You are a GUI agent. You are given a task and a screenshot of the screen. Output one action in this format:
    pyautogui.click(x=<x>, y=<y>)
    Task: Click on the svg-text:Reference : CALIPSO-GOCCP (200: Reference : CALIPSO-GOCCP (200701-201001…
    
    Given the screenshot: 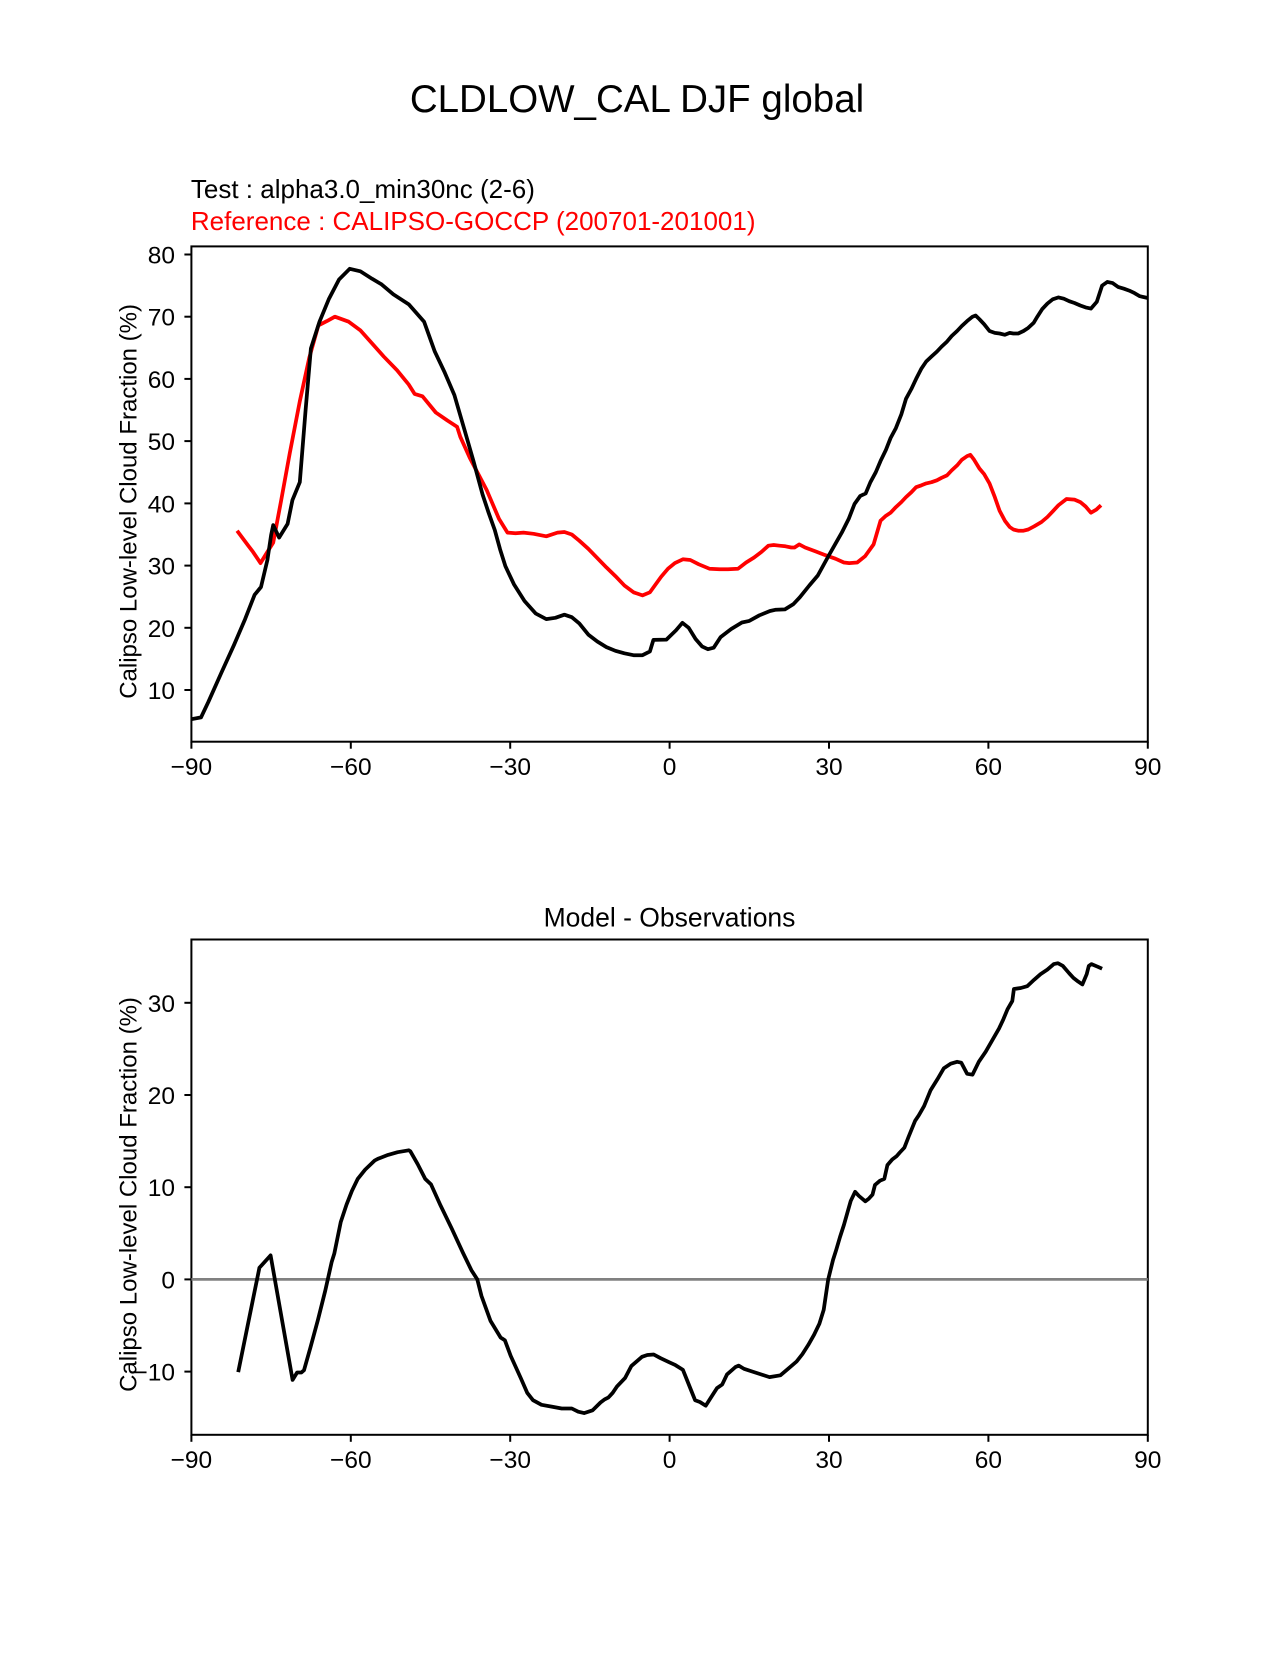 What is the action you would take?
    pyautogui.click(x=473, y=221)
    